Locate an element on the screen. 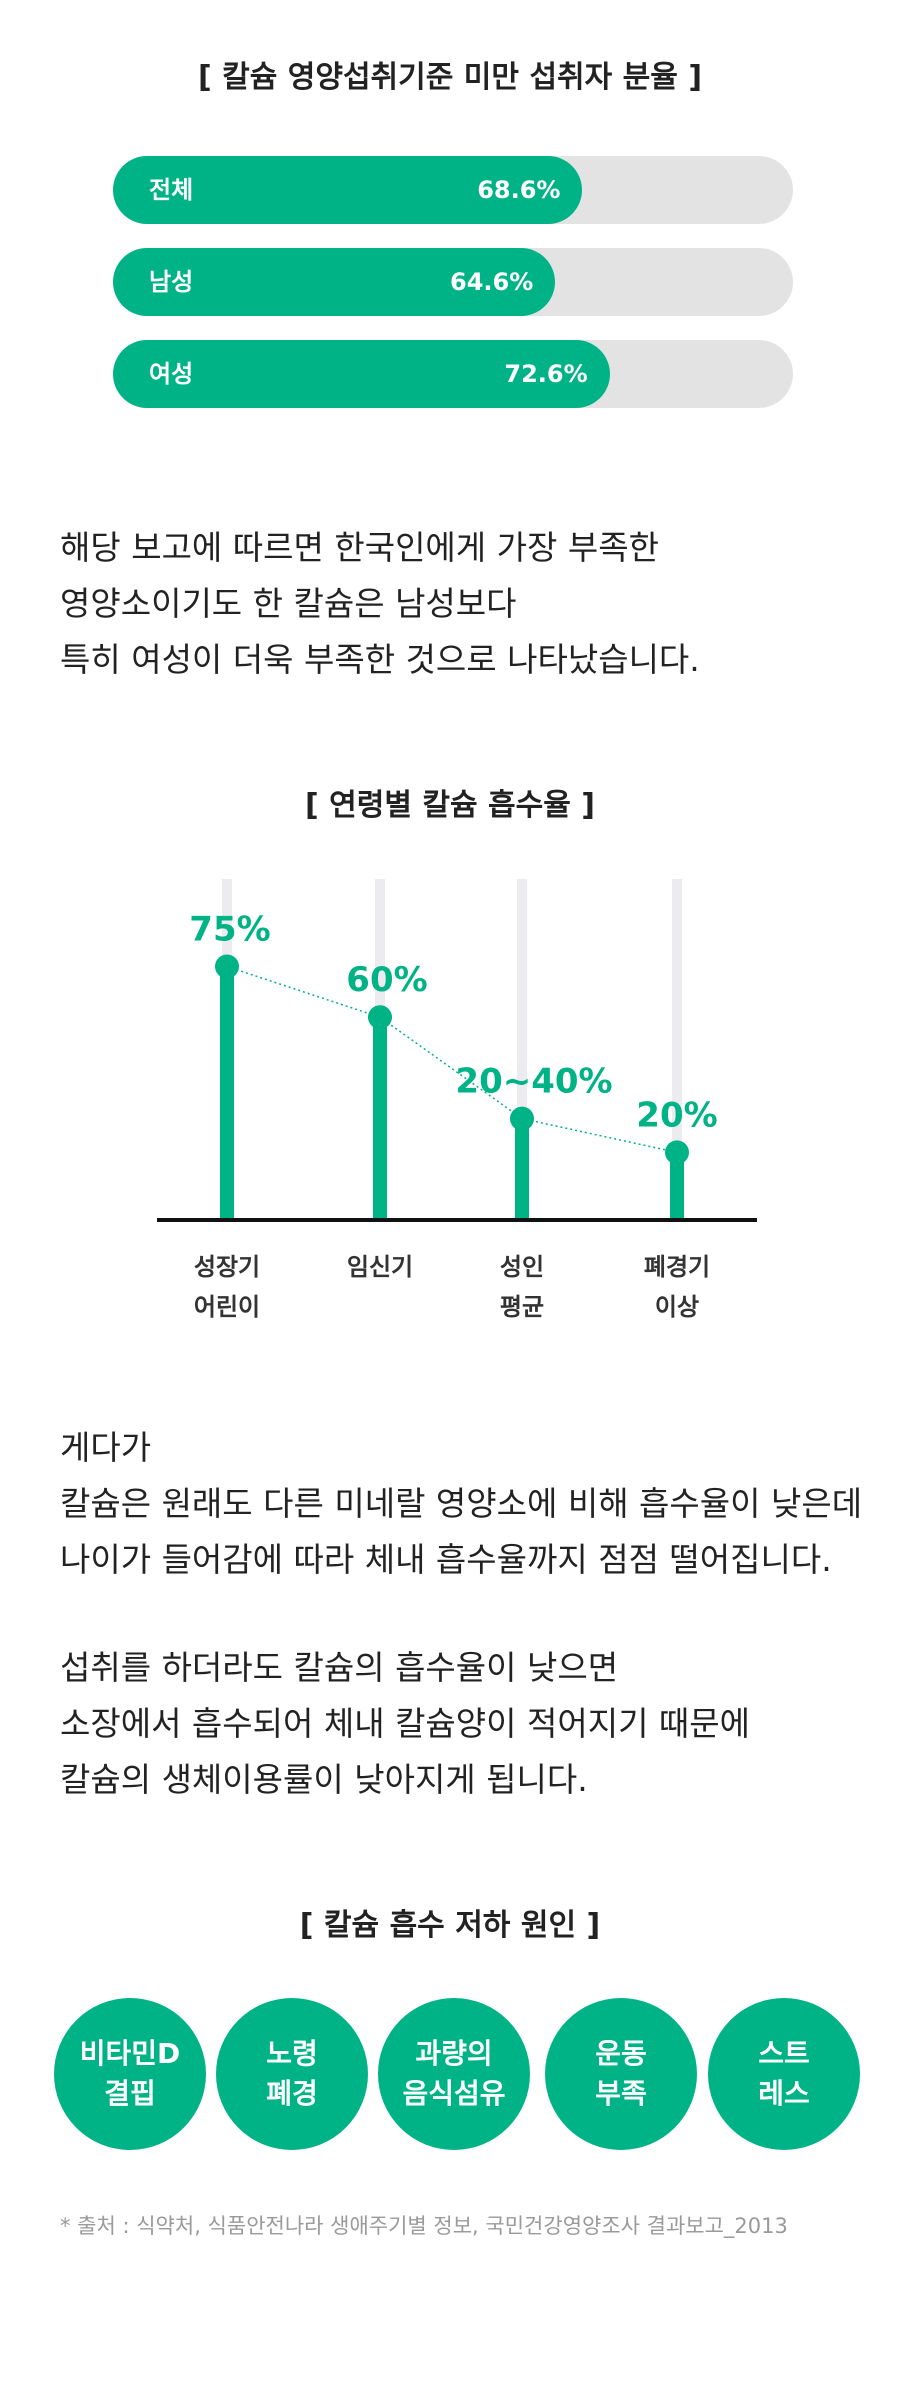 Image resolution: width=900 pixels, height=2406 pixels. x-axis-line is located at coordinates (457, 1220).